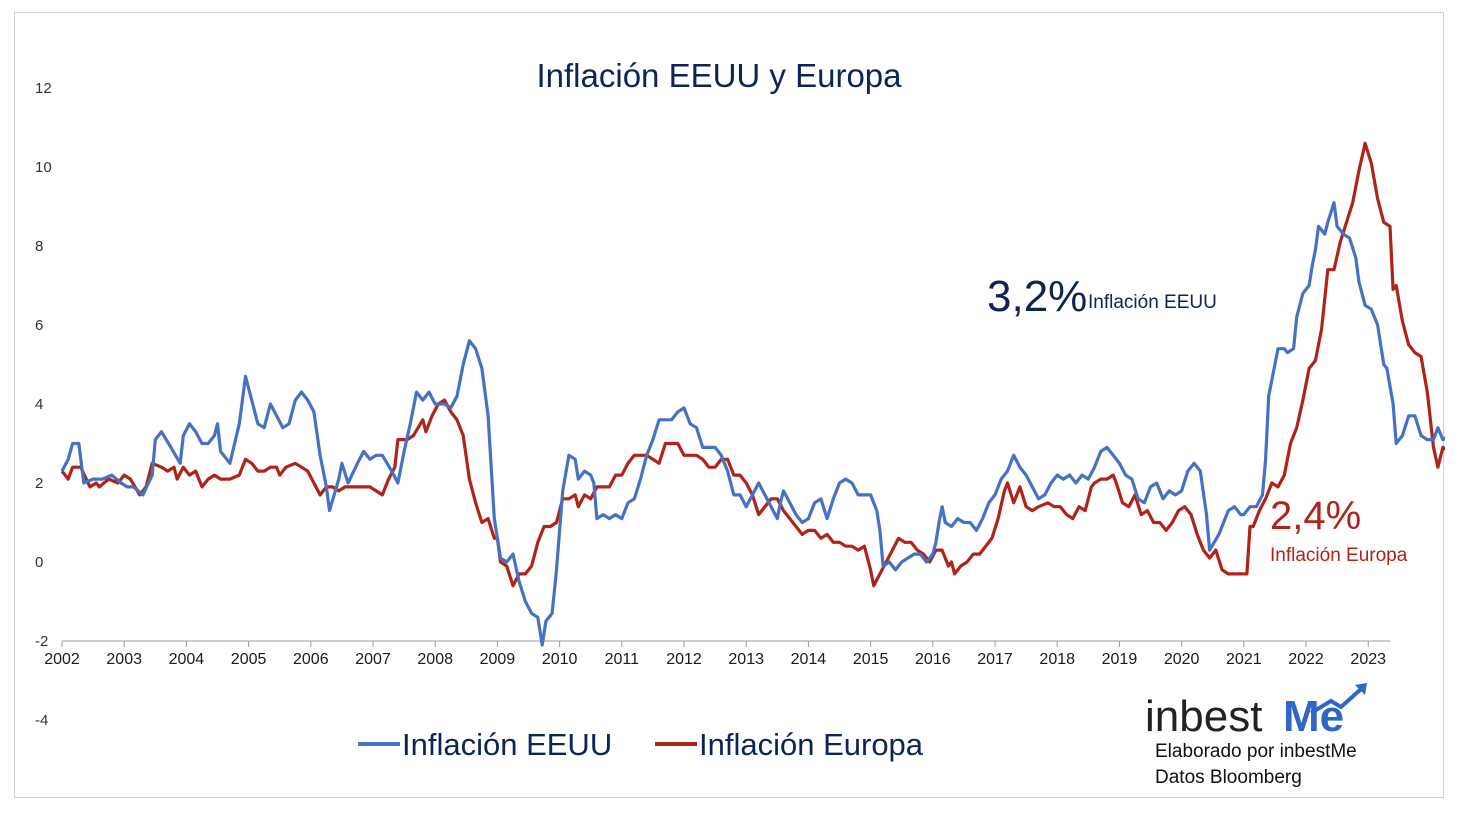 This screenshot has width=1460, height=816. Describe the element at coordinates (39, 325) in the screenshot. I see `y-tick-label: 6` at that location.